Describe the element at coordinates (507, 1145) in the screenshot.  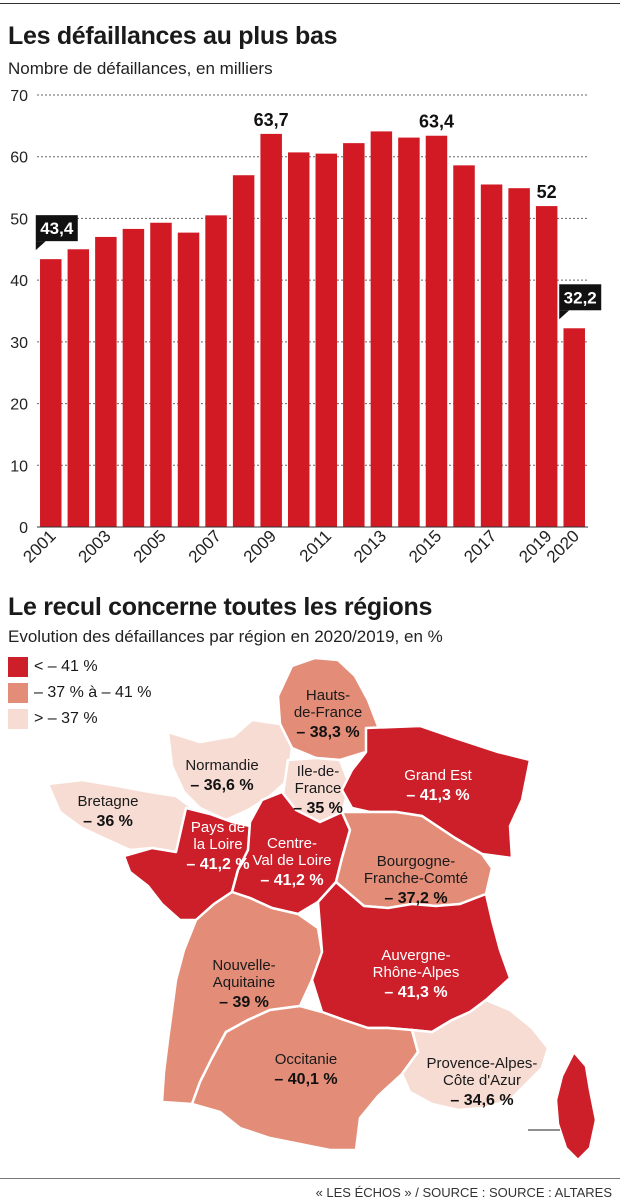
I see `region-value-label: – 47,5 %` at that location.